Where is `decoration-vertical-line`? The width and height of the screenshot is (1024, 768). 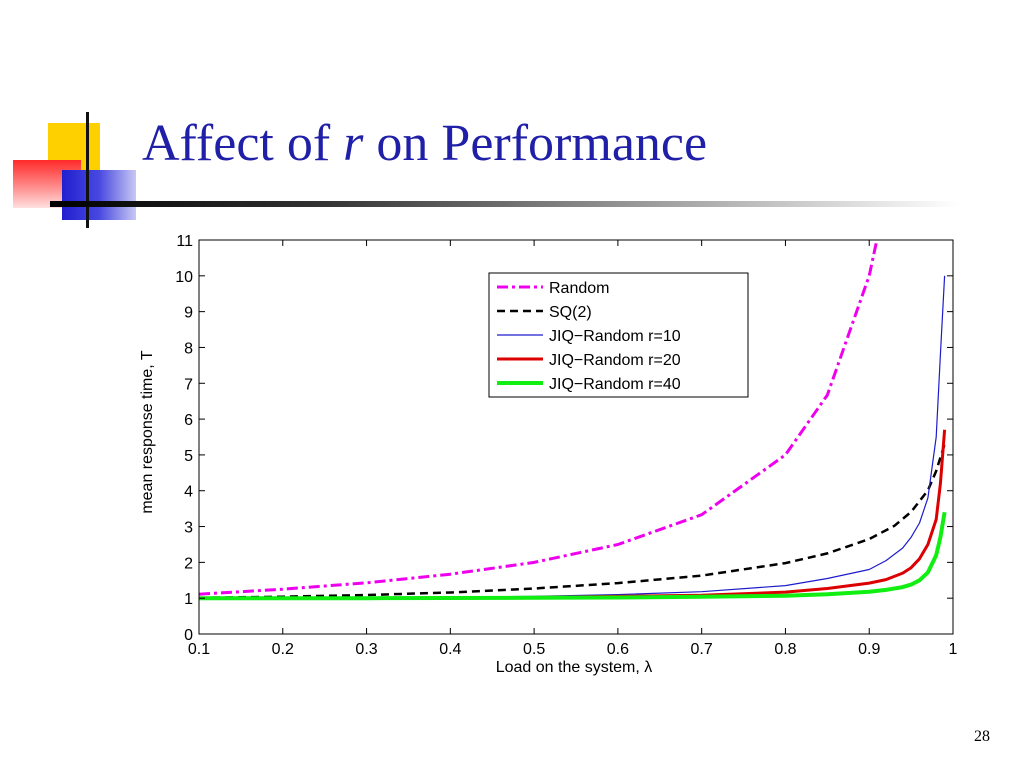
decoration-vertical-line is located at coordinates (87, 170).